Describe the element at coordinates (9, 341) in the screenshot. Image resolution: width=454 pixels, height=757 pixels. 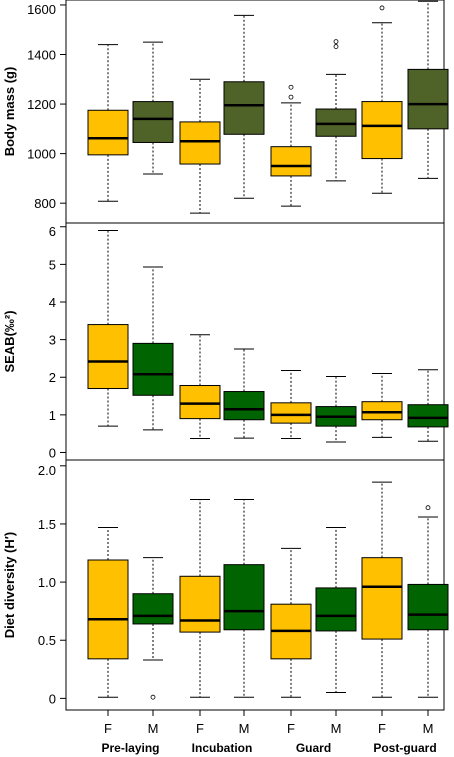
I see `y-axis-title: SEAB(‰²)` at that location.